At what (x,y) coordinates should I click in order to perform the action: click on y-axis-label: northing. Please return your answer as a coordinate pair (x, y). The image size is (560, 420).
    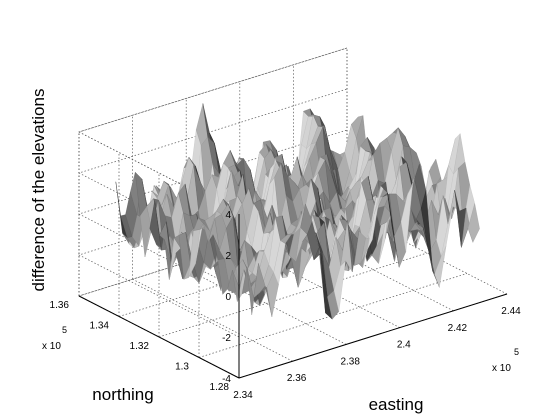
    Looking at the image, I should click on (122, 394).